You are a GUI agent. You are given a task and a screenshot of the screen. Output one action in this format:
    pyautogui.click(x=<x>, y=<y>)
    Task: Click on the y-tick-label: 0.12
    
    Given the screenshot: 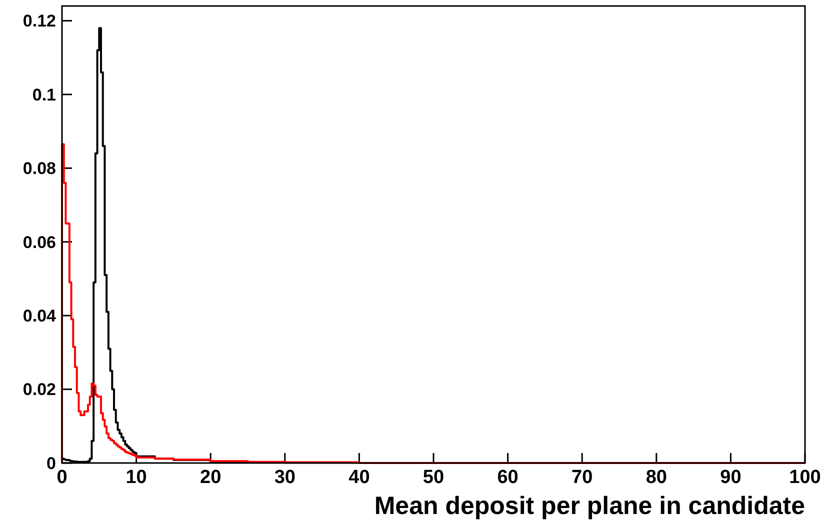 What is the action you would take?
    pyautogui.click(x=39, y=21)
    